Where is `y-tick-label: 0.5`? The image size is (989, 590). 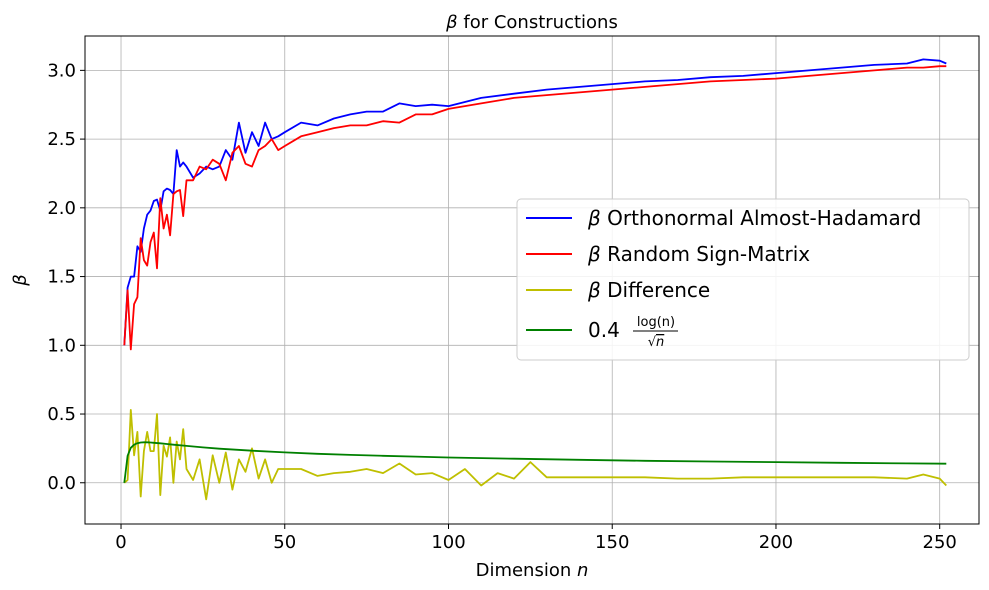 y-tick-label: 0.5 is located at coordinates (61, 414).